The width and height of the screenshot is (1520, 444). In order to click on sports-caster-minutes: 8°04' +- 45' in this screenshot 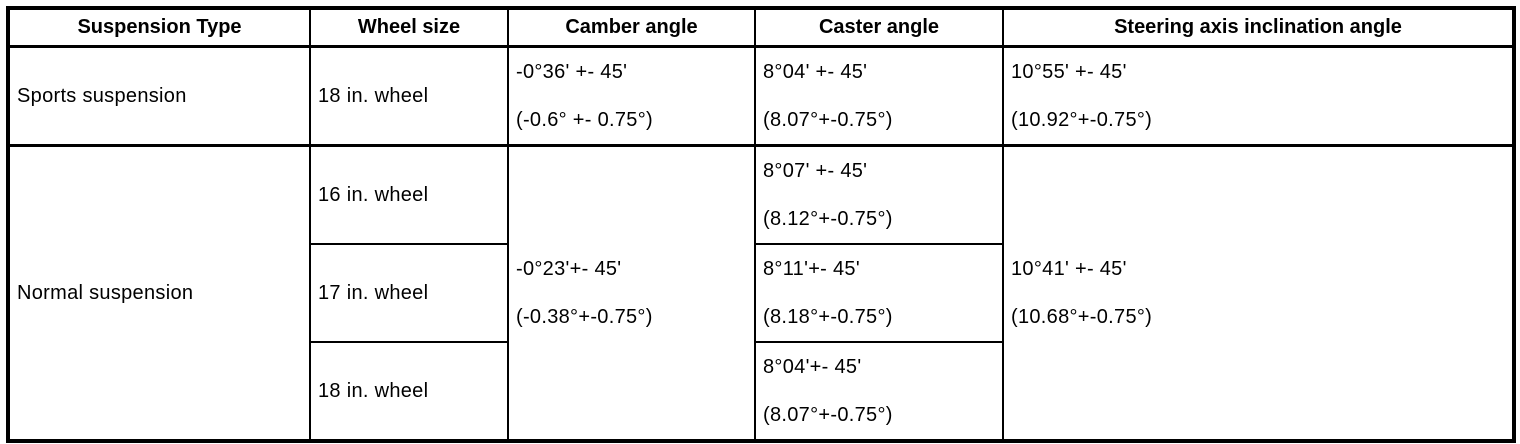, I will do `click(815, 71)`.